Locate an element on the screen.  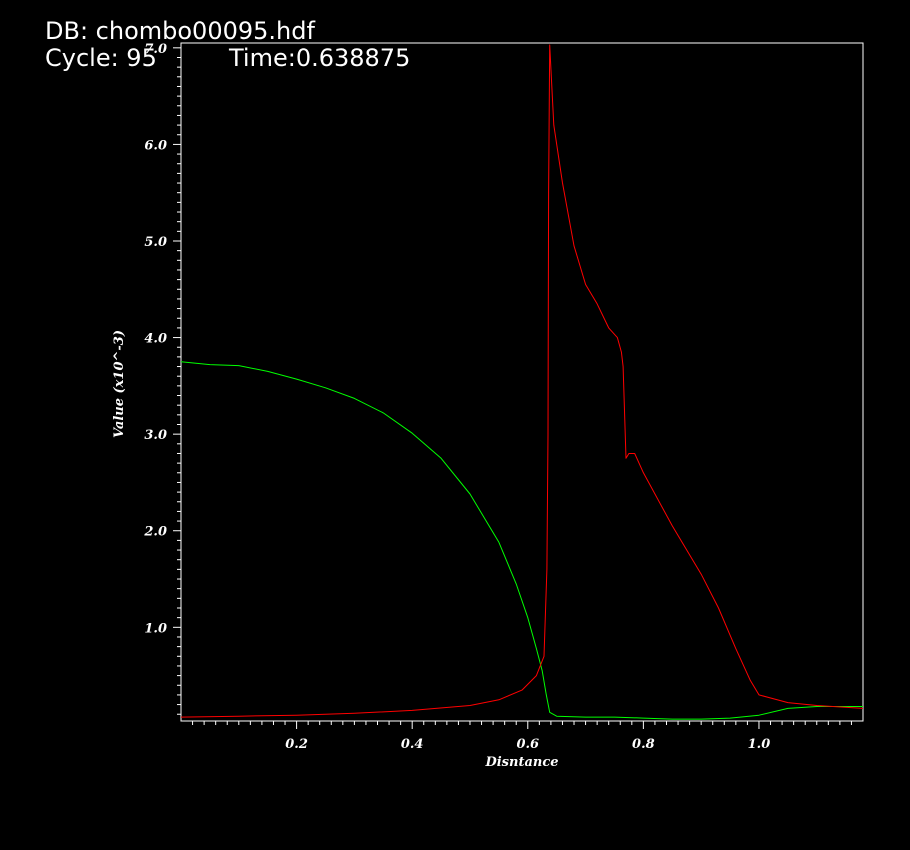
time-label: Time:0.638875 is located at coordinates (320, 58).